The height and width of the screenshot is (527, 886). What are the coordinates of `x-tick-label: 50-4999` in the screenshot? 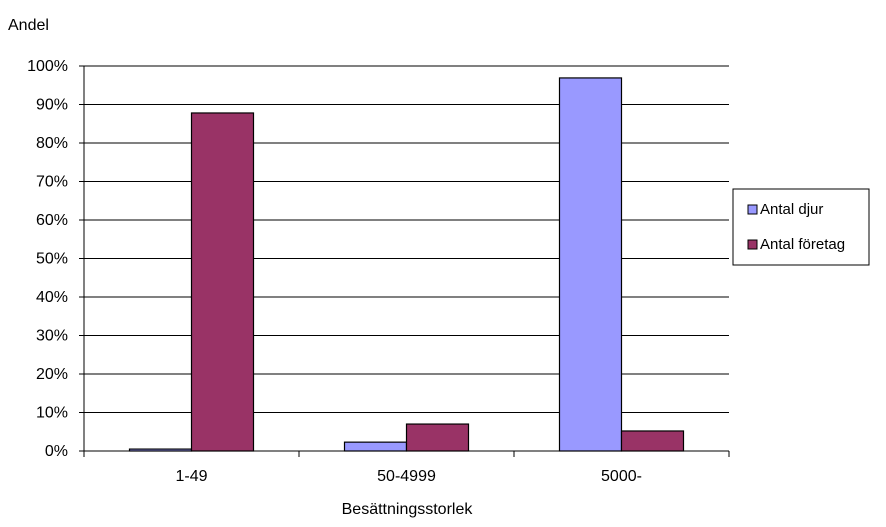 It's located at (406, 476).